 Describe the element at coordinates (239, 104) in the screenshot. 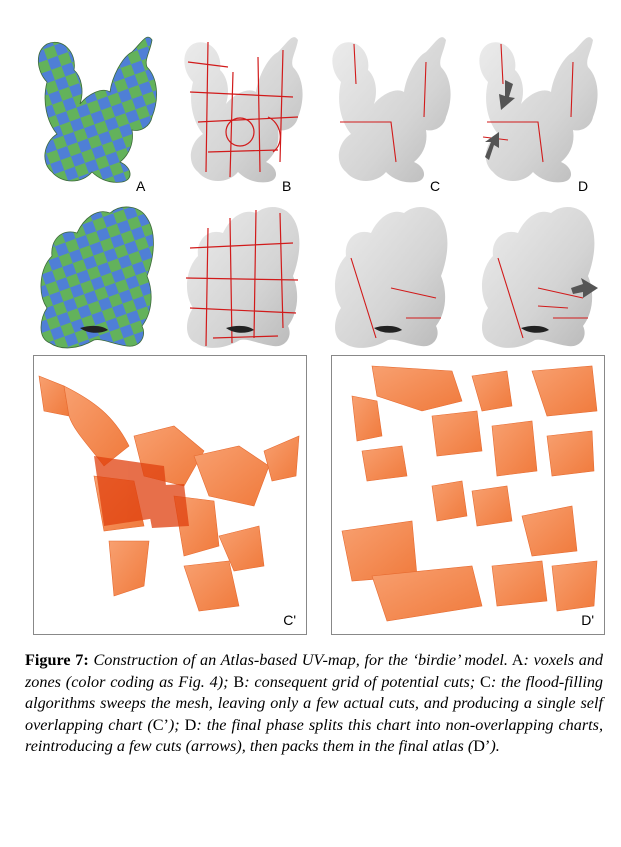

I see `panel-b-grid-front` at that location.